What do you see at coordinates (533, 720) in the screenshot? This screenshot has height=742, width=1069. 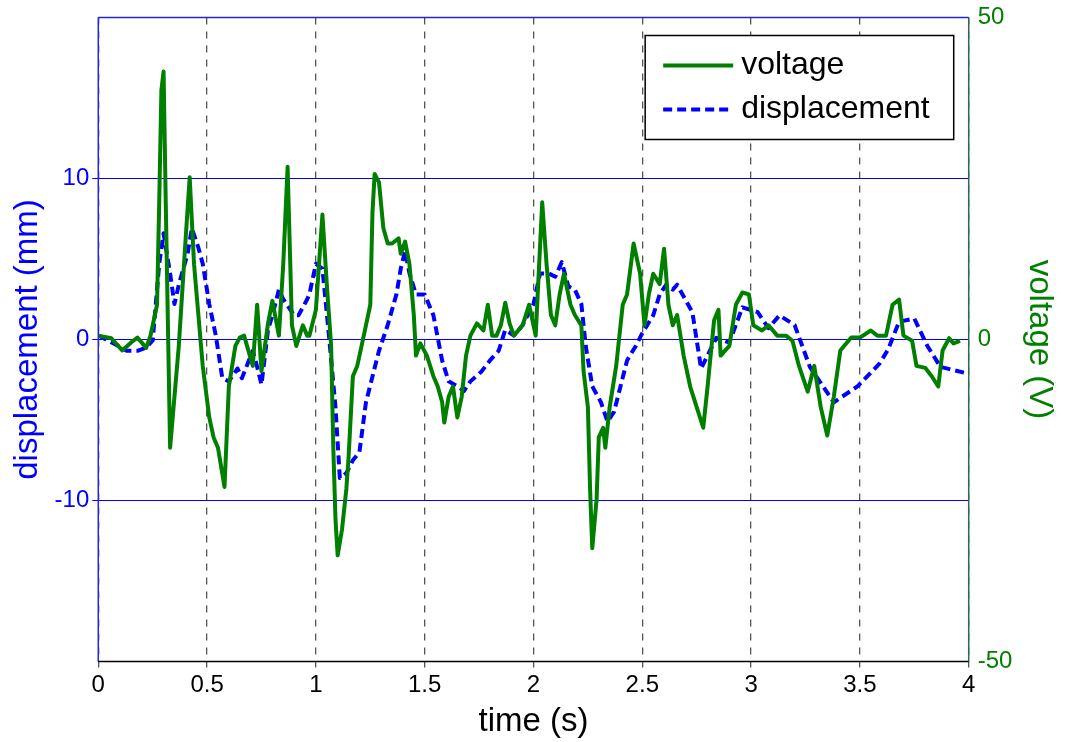 I see `x-axis-title: time (s)` at bounding box center [533, 720].